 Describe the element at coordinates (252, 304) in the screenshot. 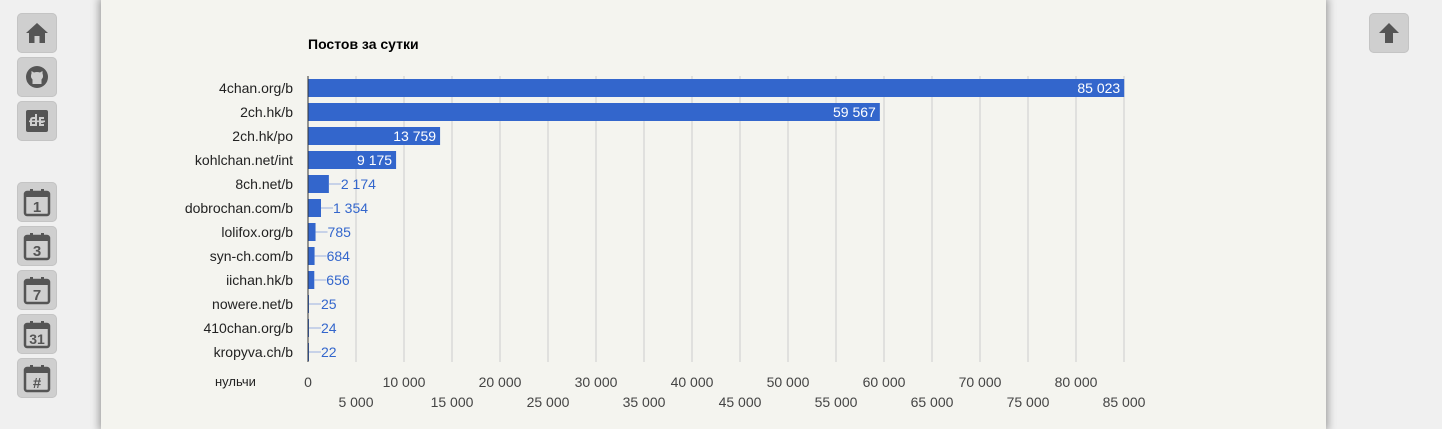

I see `category-label: nowere.net/b` at that location.